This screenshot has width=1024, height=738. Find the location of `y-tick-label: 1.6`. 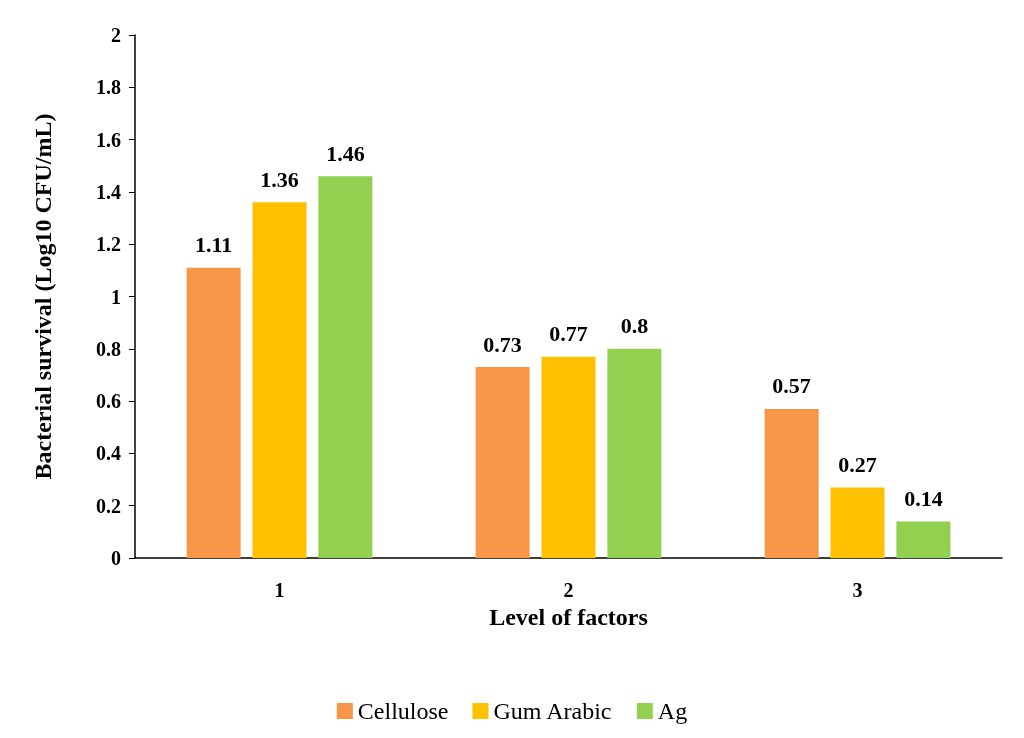

y-tick-label: 1.6 is located at coordinates (108, 139).